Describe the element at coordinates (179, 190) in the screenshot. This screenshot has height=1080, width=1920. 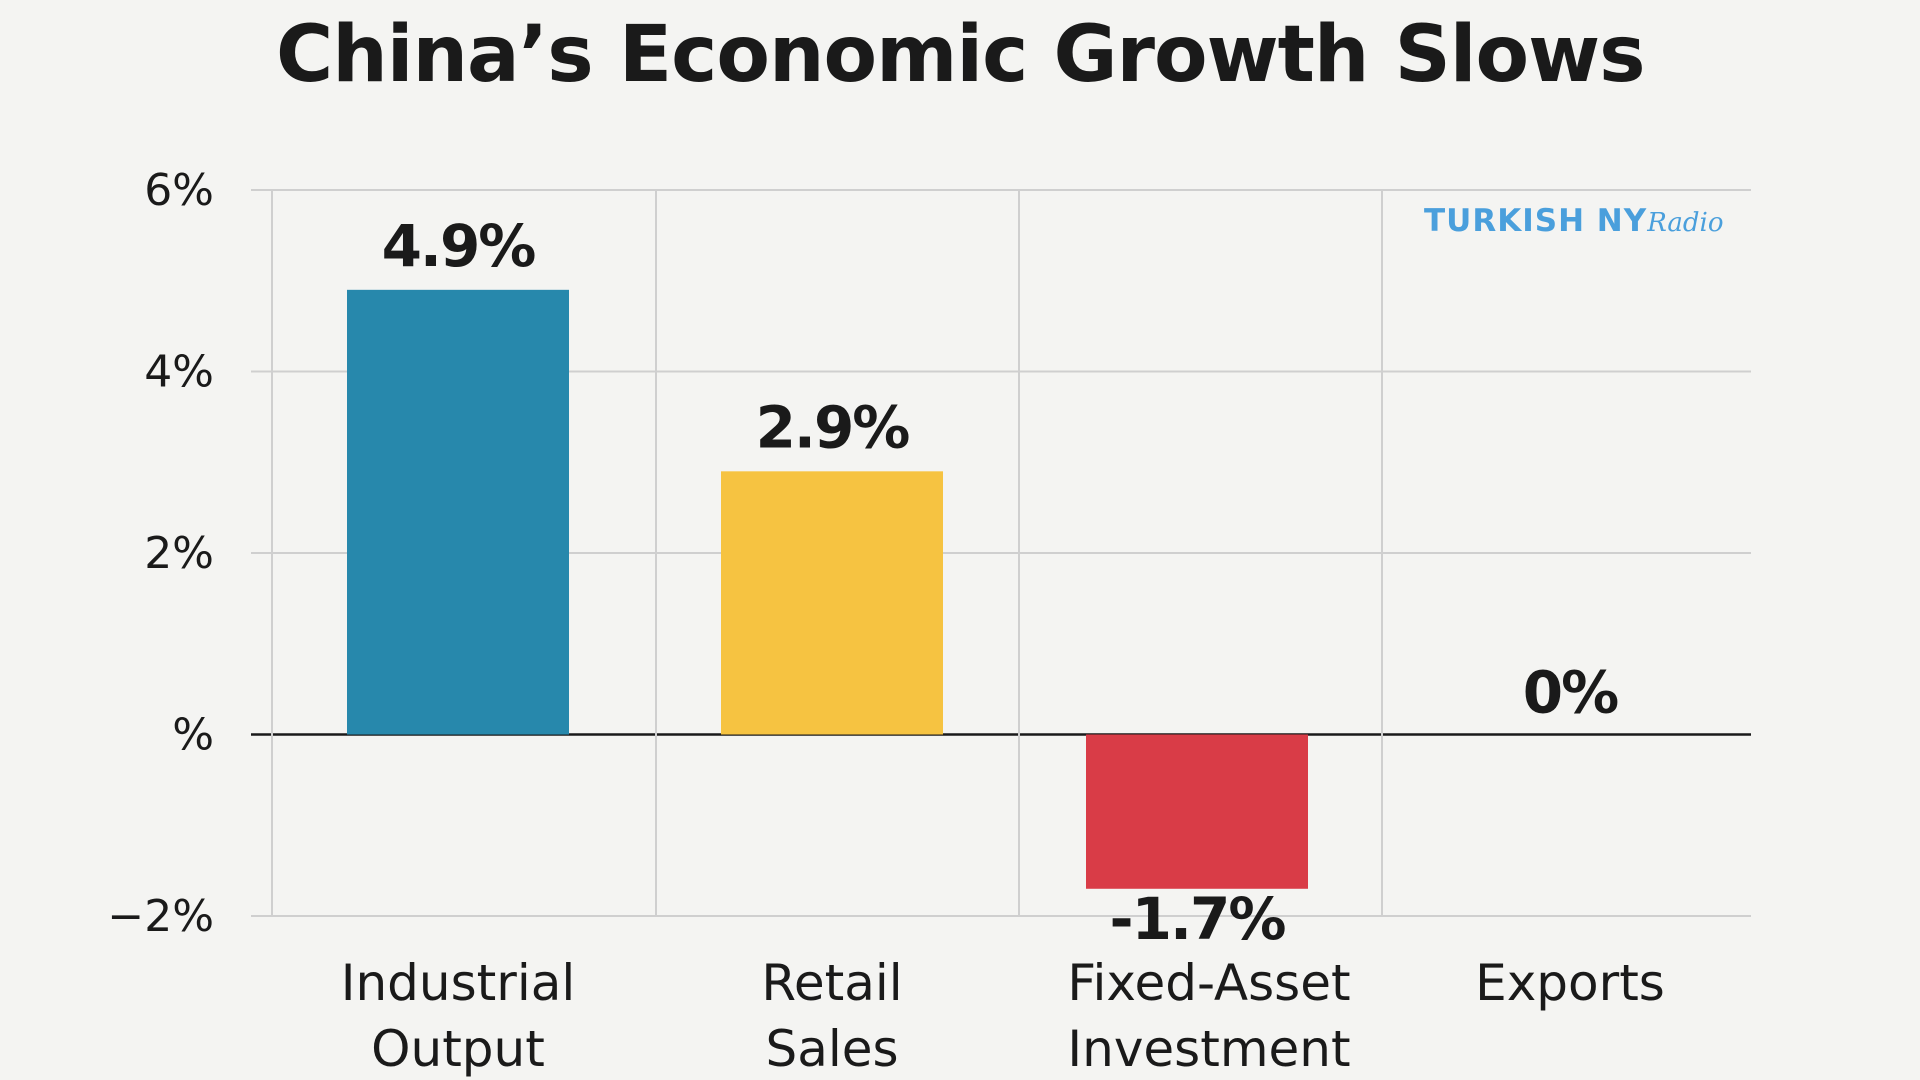
I see `y-tick-label: 6%` at that location.